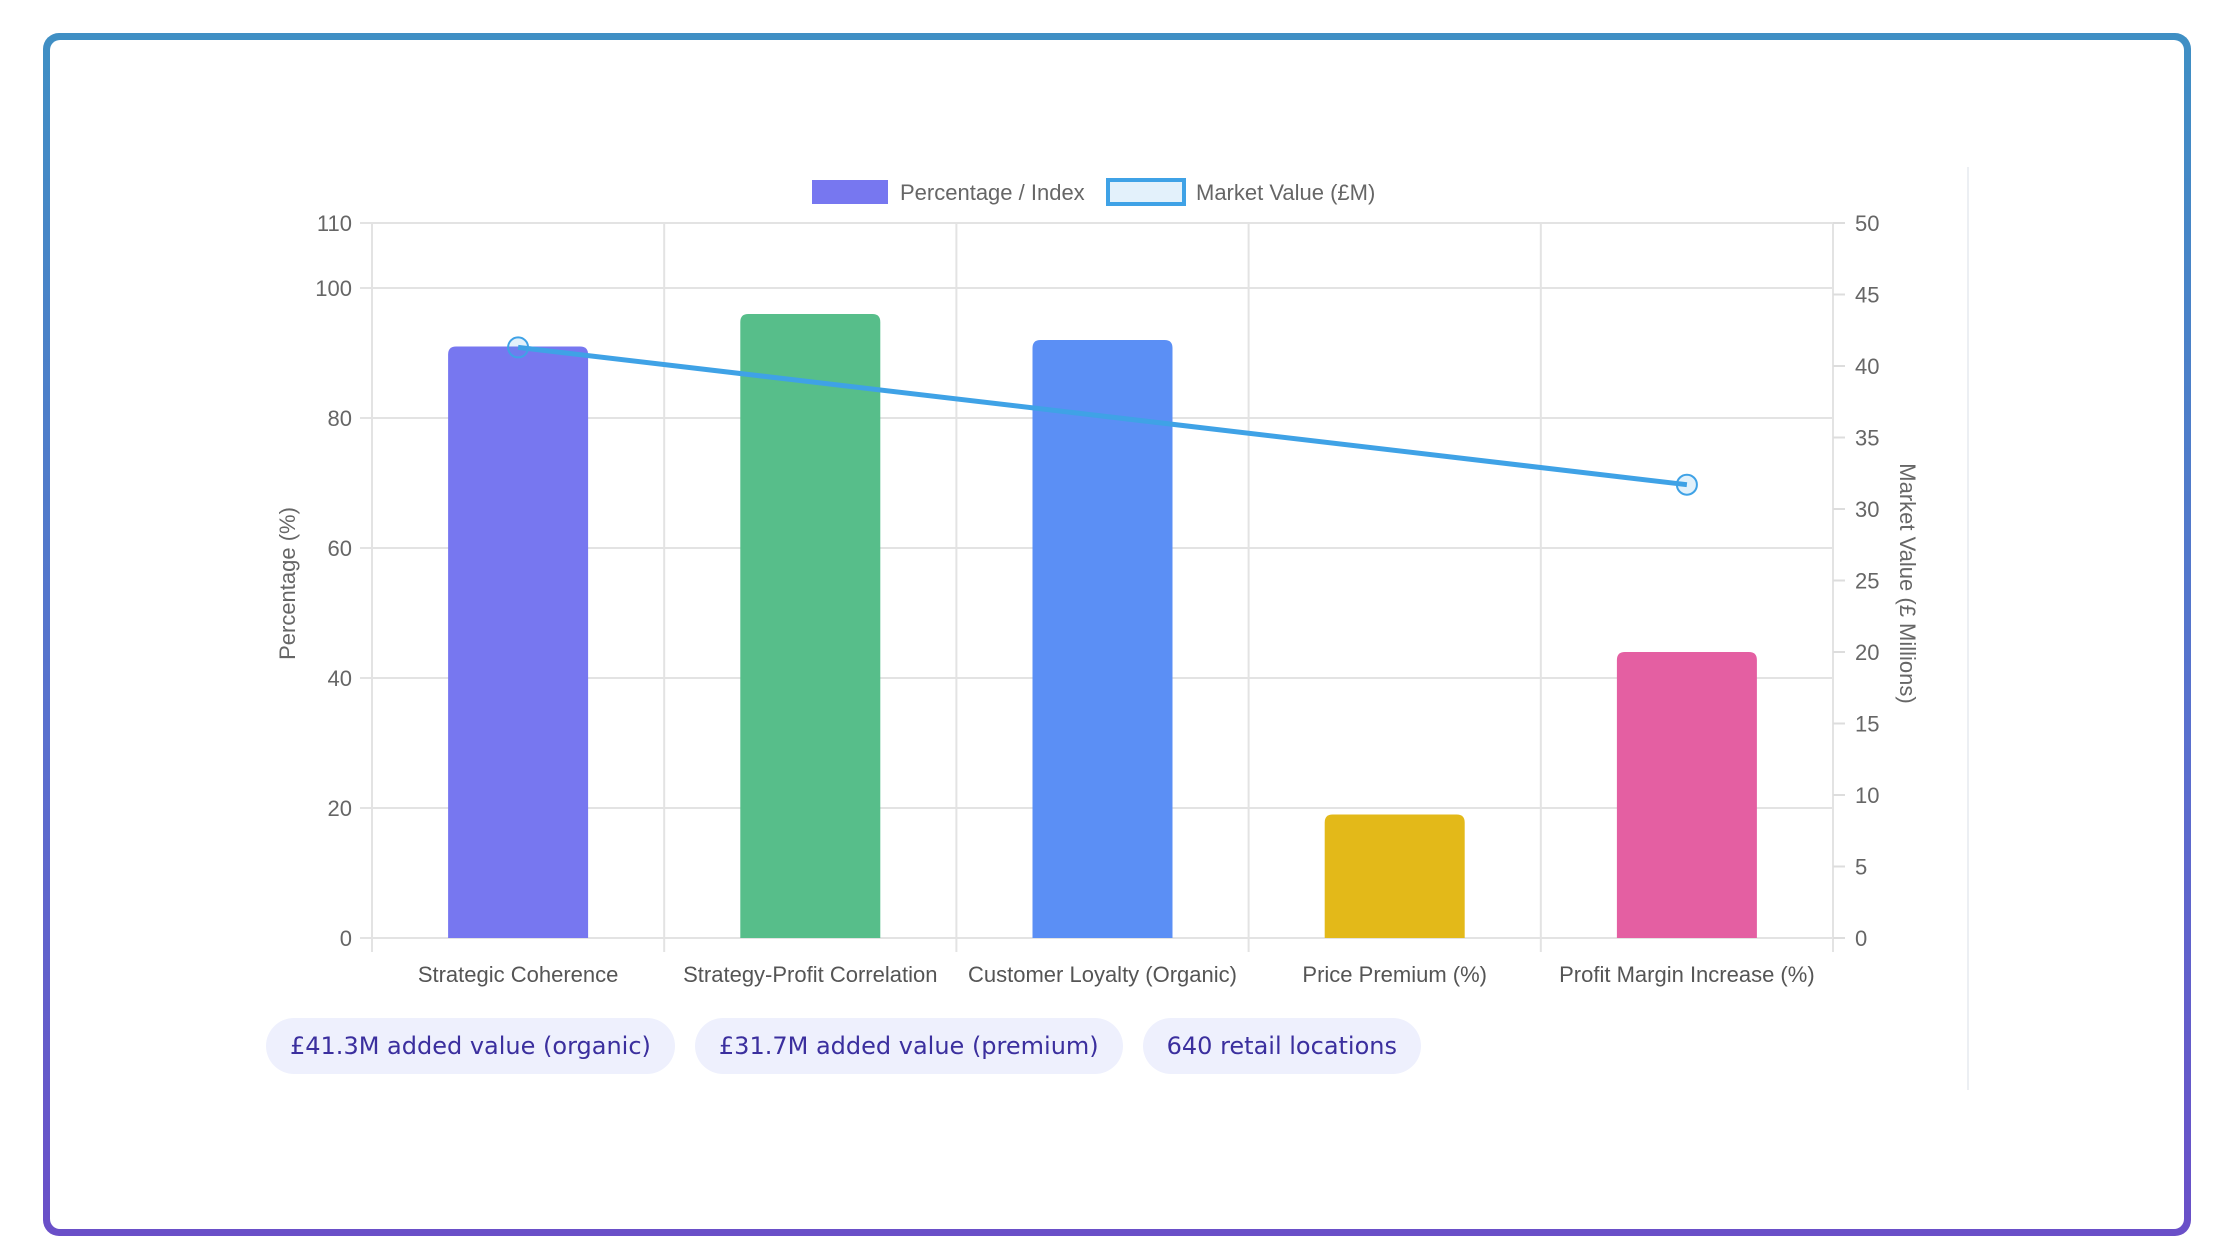  What do you see at coordinates (1867, 295) in the screenshot?
I see `y2-tick-label: 45` at bounding box center [1867, 295].